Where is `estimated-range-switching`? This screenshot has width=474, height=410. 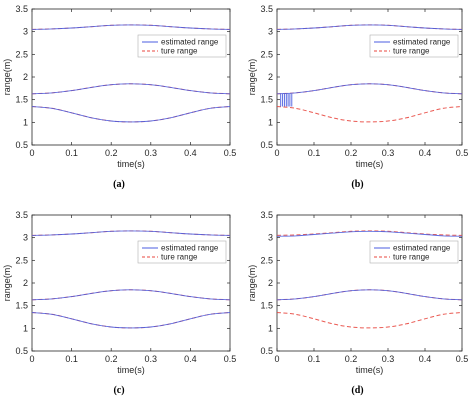 estimated-range-switching is located at coordinates (286, 100).